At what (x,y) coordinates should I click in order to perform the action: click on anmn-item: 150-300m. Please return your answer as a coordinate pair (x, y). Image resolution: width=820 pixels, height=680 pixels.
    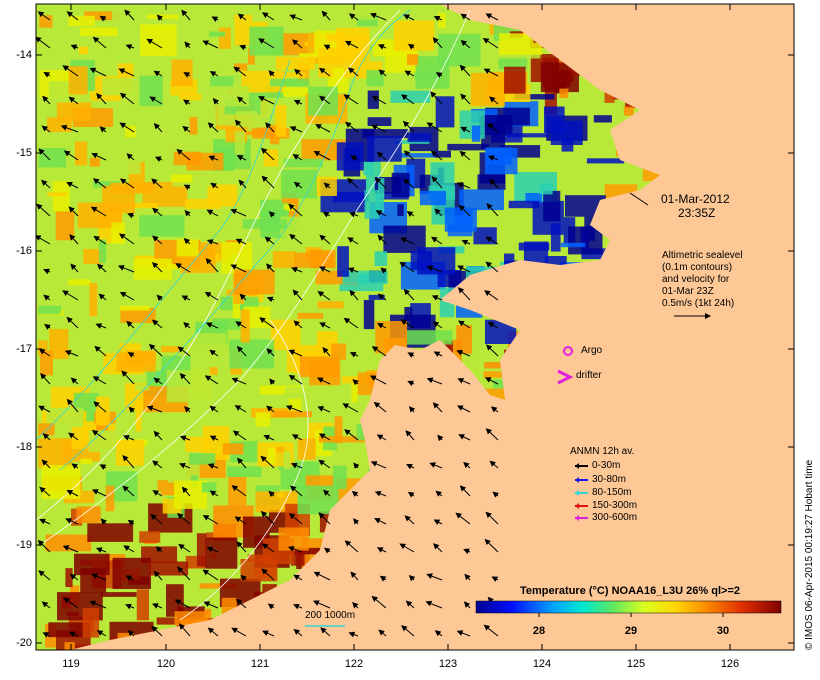
    Looking at the image, I should click on (615, 505).